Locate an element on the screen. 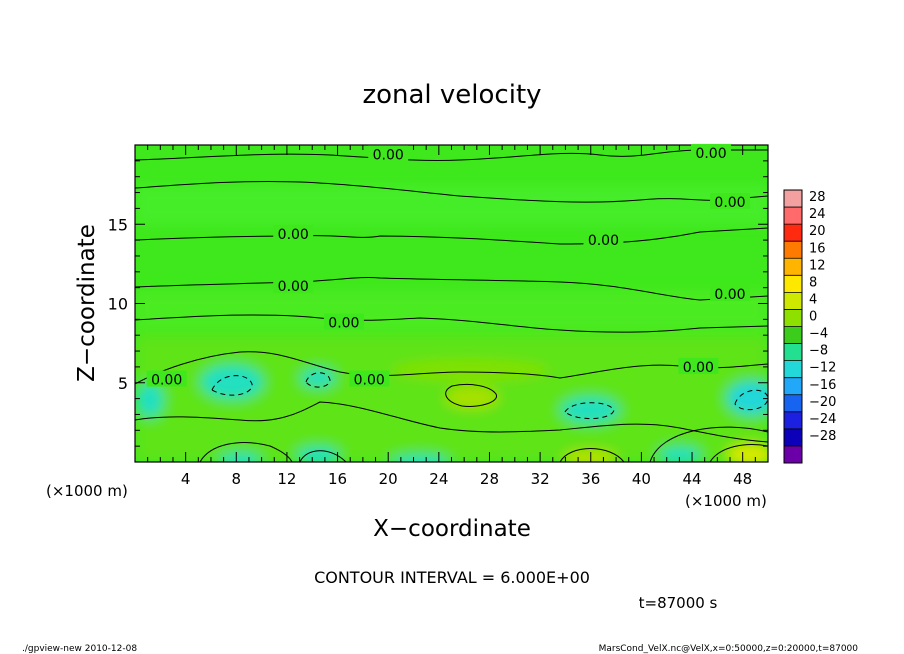 The image size is (904, 654). colorbar-label: 16 is located at coordinates (817, 248).